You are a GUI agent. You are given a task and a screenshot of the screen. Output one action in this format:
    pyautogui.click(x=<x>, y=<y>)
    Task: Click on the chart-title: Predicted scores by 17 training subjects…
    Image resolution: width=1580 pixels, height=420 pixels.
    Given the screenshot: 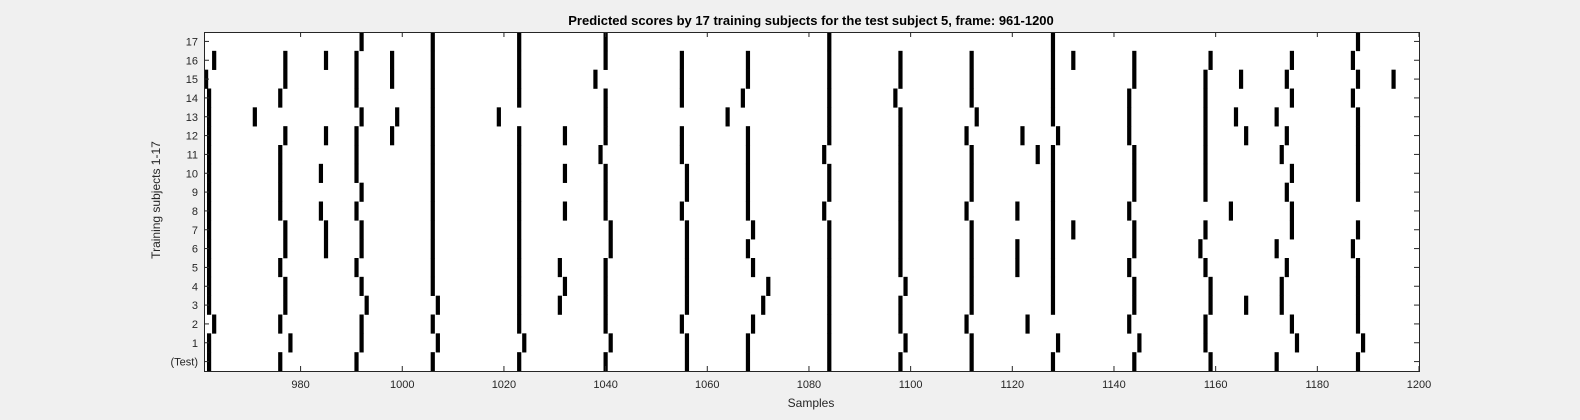 What is the action you would take?
    pyautogui.click(x=811, y=20)
    